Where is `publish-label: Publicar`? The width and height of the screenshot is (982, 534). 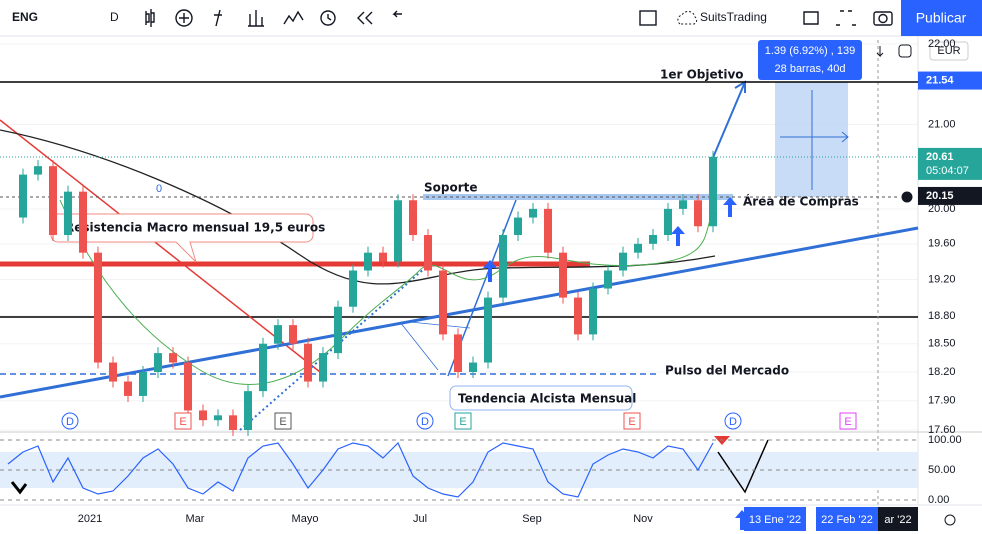 publish-label: Publicar is located at coordinates (941, 18).